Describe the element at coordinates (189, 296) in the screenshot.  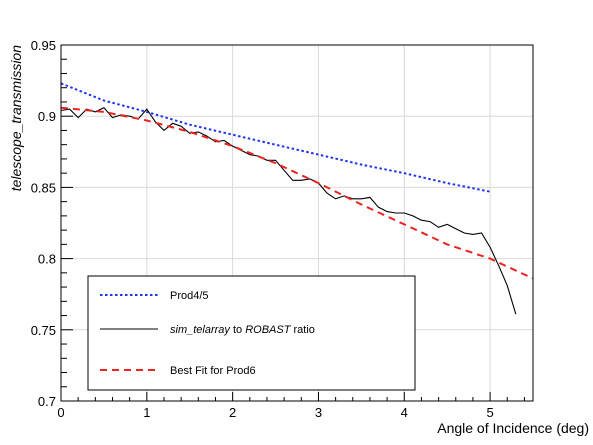
I see `legend-label: Prod4/5` at that location.